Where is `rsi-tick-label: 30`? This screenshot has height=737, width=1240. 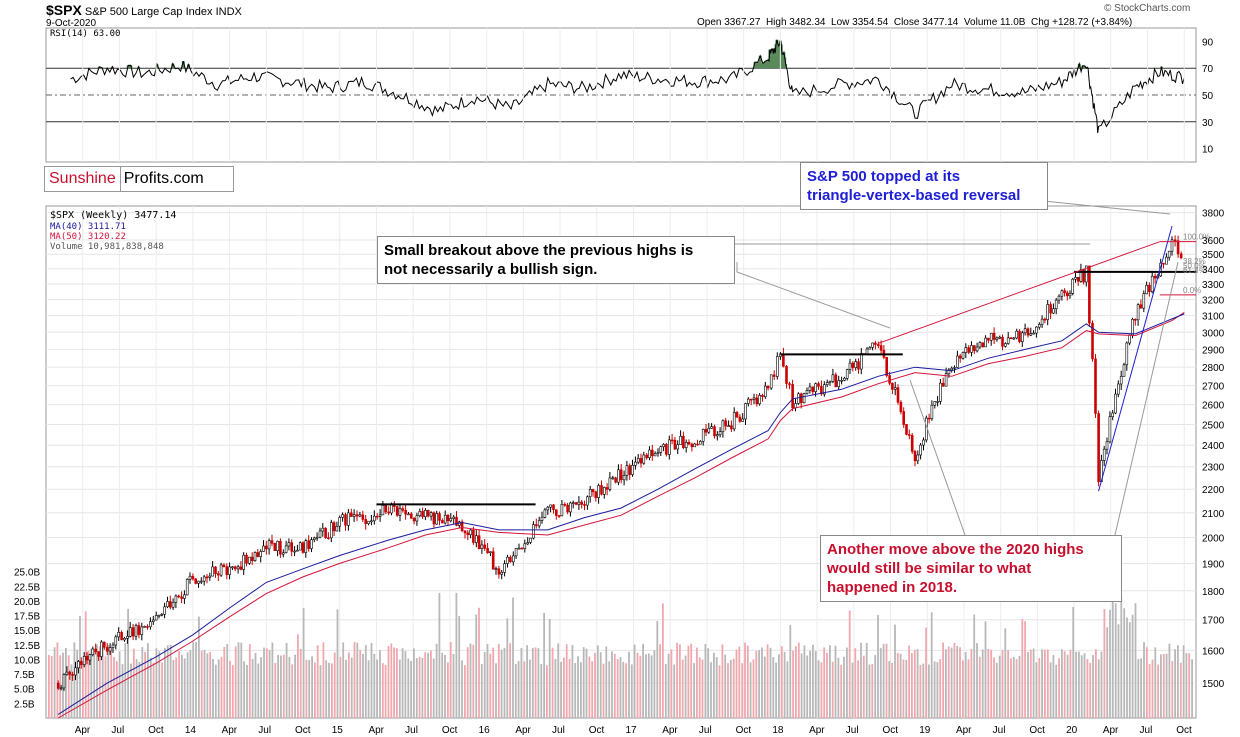 rsi-tick-label: 30 is located at coordinates (1208, 123).